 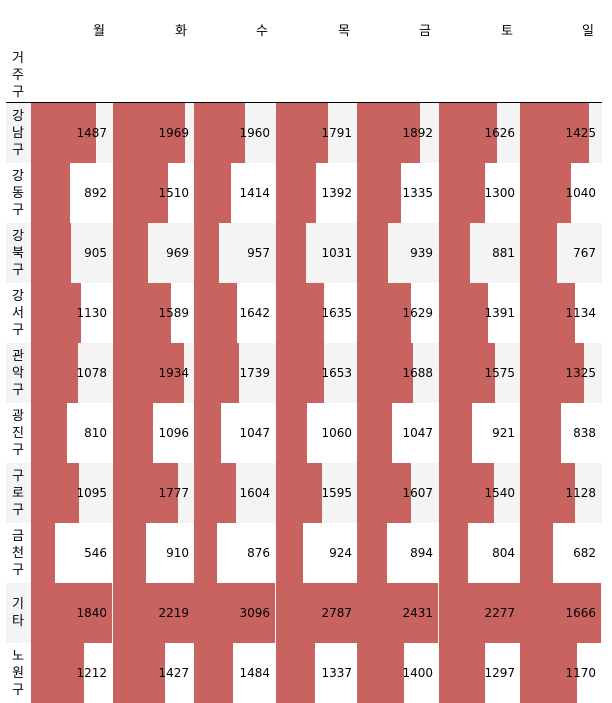 What do you see at coordinates (173, 673) in the screenshot?
I see `cell-value: 1427` at bounding box center [173, 673].